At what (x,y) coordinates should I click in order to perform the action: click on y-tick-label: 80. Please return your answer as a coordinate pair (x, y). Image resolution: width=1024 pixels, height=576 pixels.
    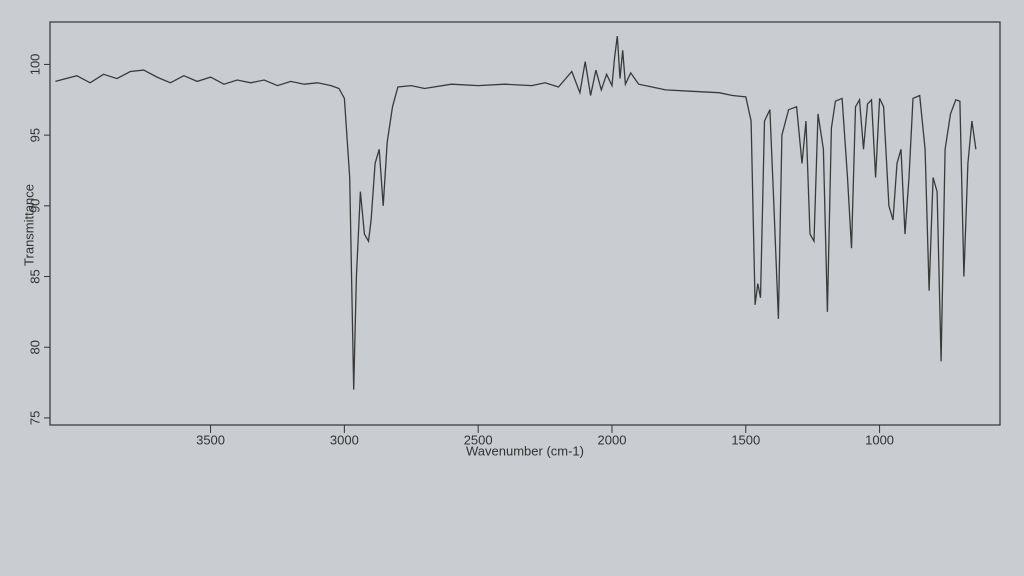
    Looking at the image, I should click on (34, 347).